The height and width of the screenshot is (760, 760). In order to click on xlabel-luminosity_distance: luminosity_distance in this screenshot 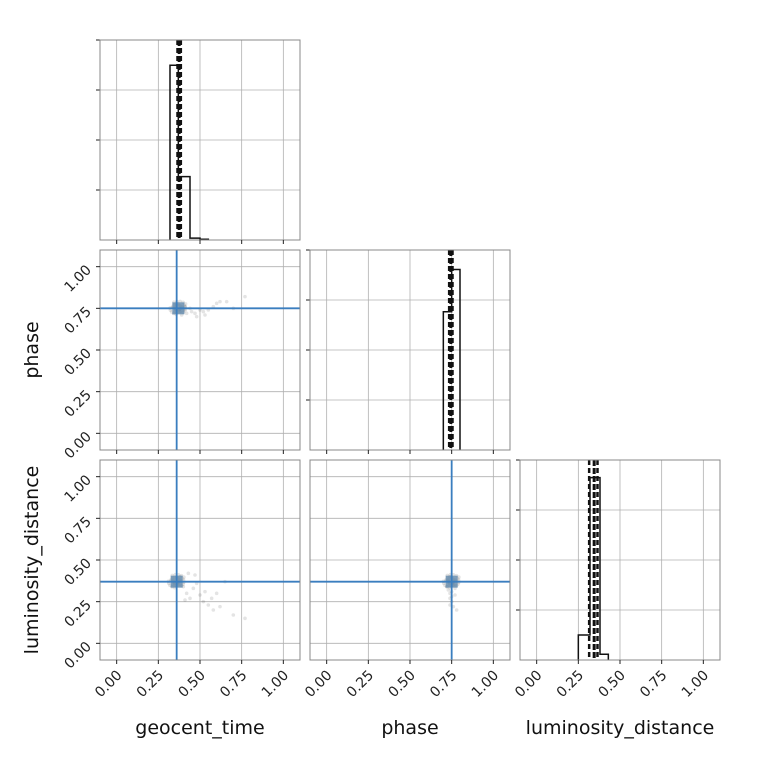, I will do `click(620, 728)`.